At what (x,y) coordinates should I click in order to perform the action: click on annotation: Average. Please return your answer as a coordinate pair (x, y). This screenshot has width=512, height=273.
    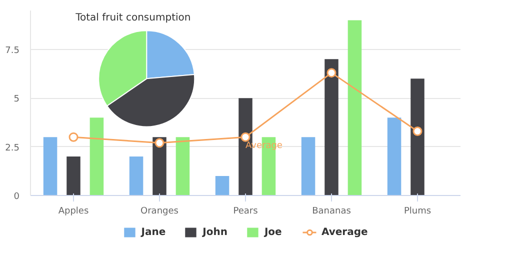
    Looking at the image, I should click on (264, 146).